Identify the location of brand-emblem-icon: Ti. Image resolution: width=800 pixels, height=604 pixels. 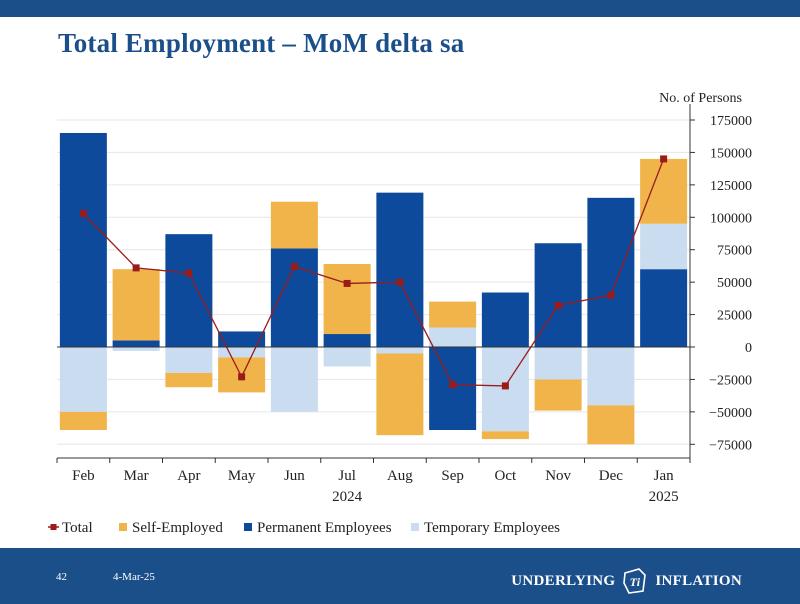
(635, 581).